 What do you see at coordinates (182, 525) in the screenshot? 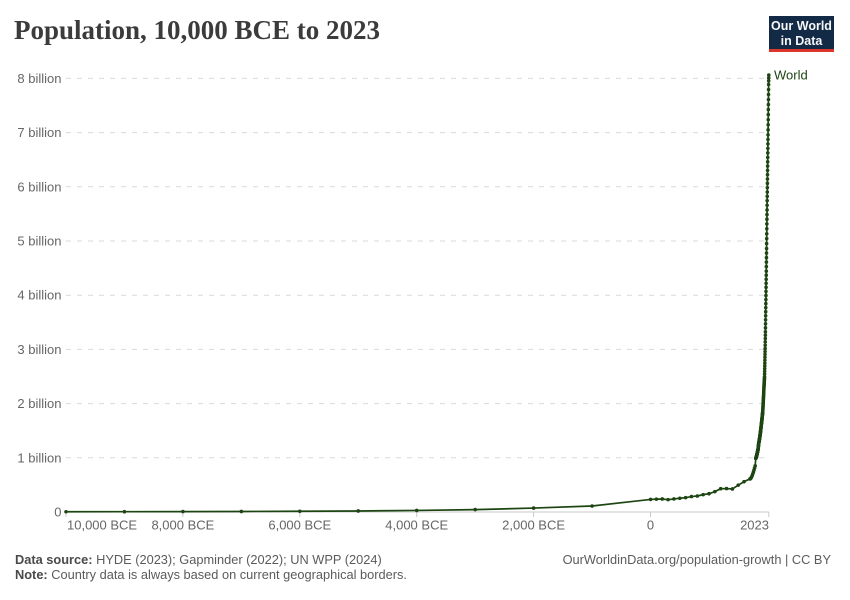
I see `svg-text: 8,000 BCE` at bounding box center [182, 525].